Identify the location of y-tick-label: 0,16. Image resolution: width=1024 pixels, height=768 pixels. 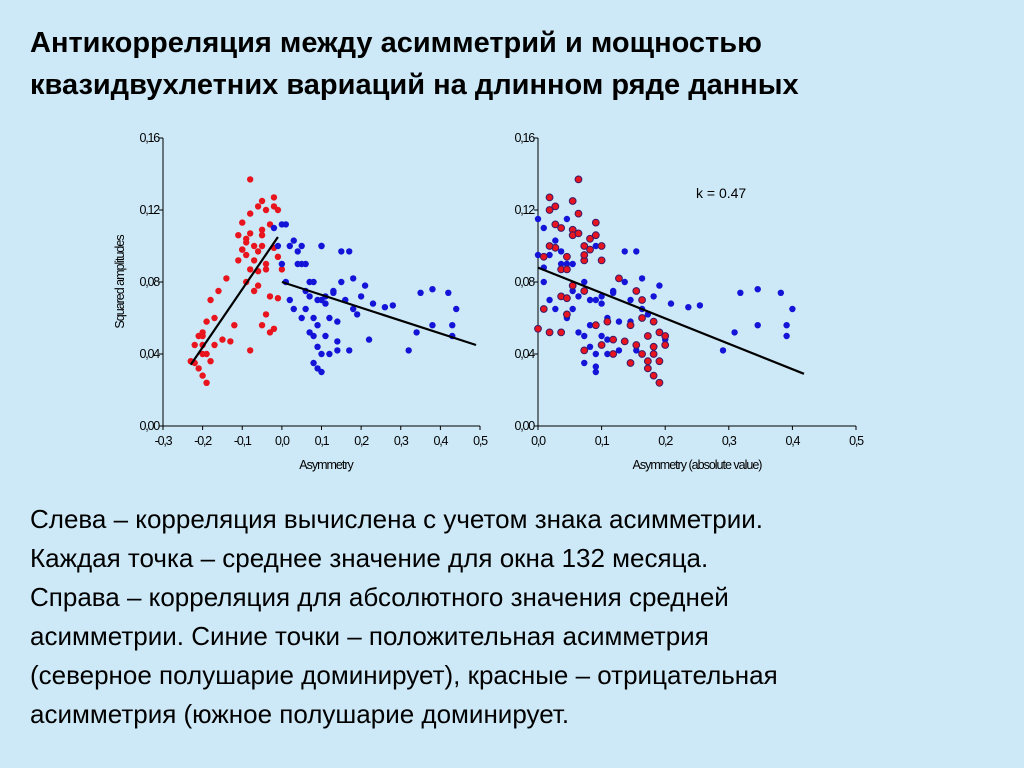
(524, 138).